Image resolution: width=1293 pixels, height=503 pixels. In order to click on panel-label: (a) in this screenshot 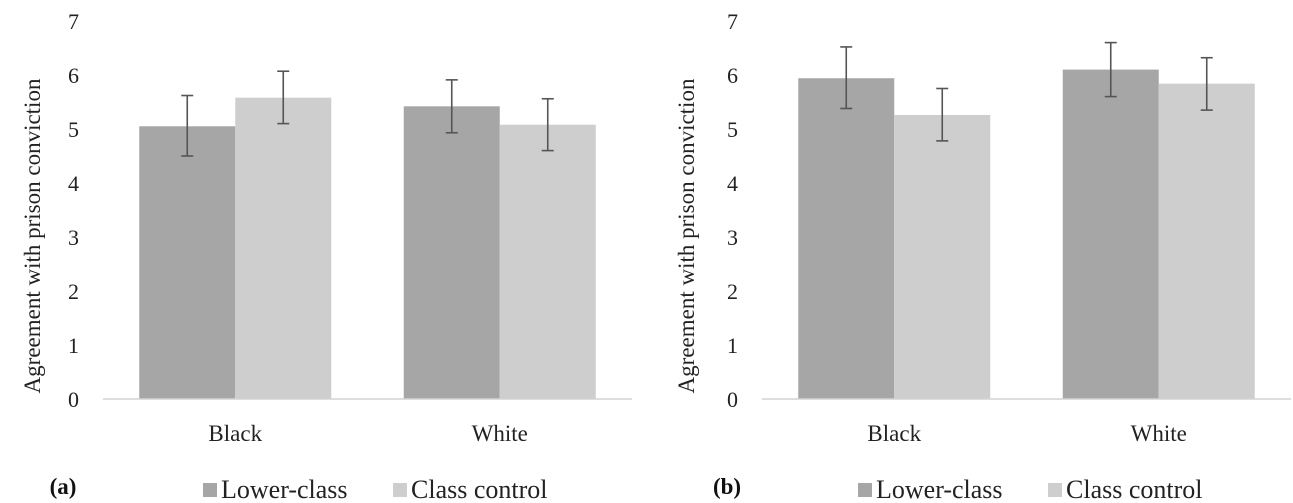, I will do `click(63, 486)`.